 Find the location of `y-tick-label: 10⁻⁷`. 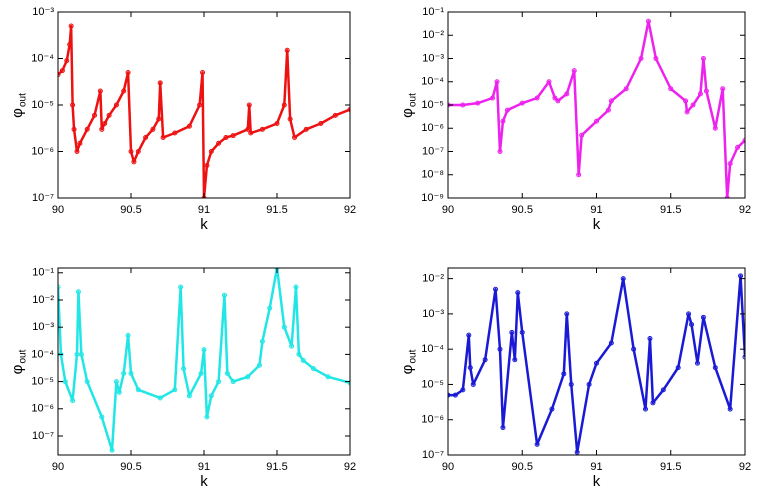

y-tick-label: 10⁻⁷ is located at coordinates (433, 455).